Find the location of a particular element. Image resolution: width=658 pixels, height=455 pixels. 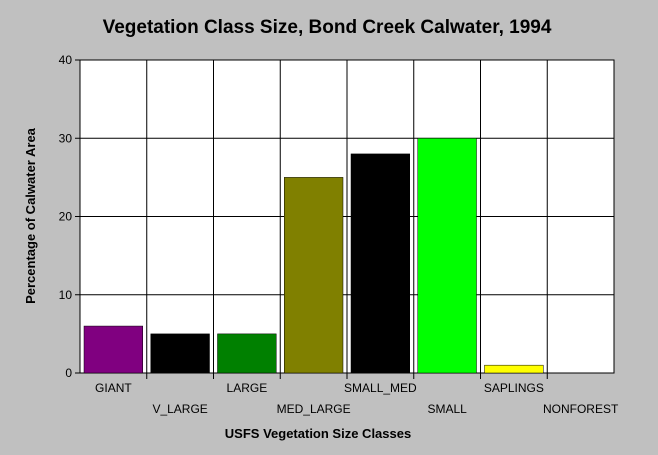

y-tick-label: 20 is located at coordinates (66, 217).